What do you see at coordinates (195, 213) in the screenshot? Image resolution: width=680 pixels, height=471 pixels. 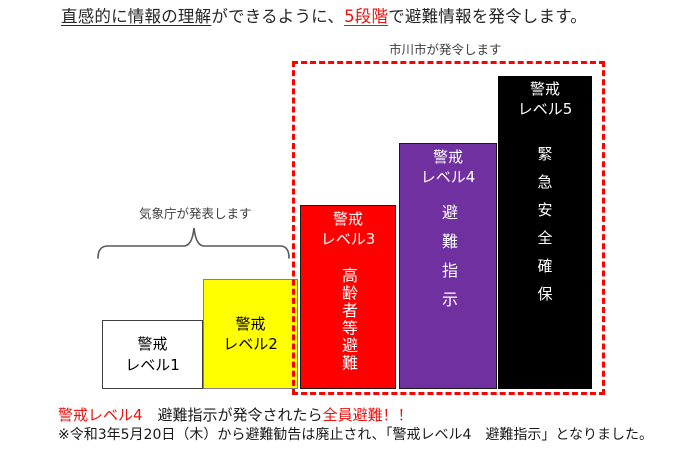 I see `jma-issuer-label: 気象庁が発表します` at bounding box center [195, 213].